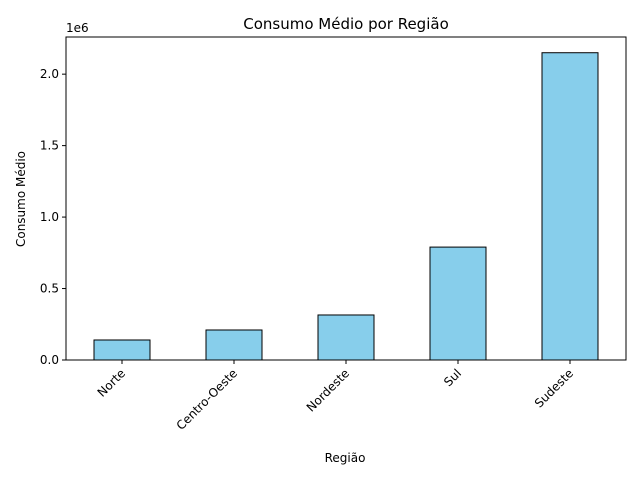 This screenshot has width=640, height=480. Describe the element at coordinates (49, 146) in the screenshot. I see `y-tick-label: 1.5` at that location.